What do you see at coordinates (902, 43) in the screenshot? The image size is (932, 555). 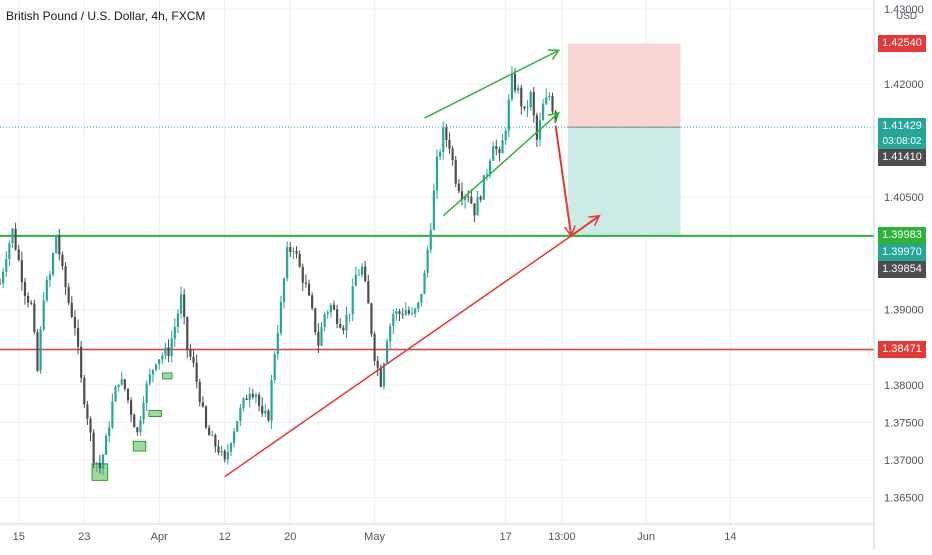 I see `price-tag: 1.42540` at bounding box center [902, 43].